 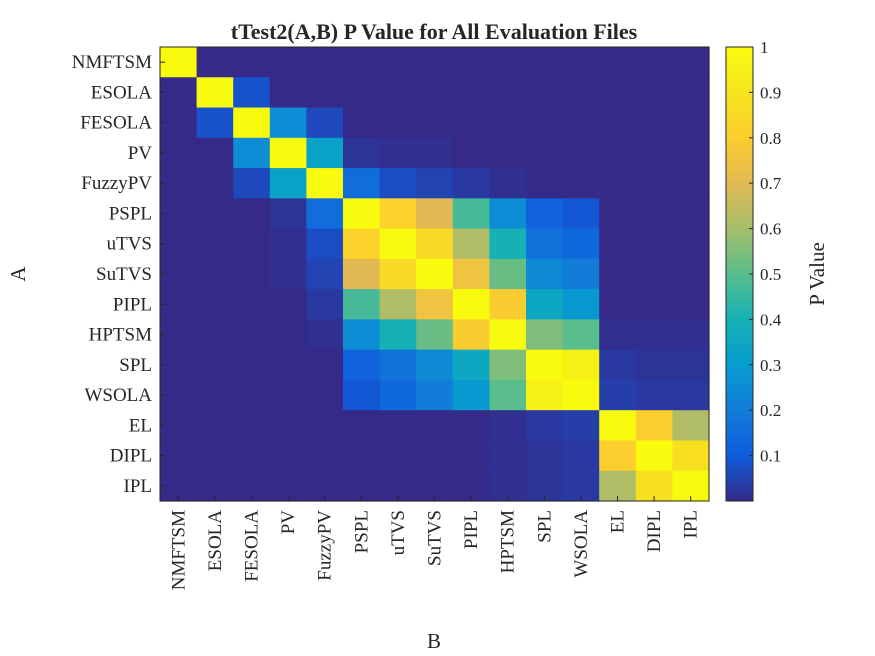 I want to click on heatmap-cell-uTVS-HPTSM, so click(x=508, y=244).